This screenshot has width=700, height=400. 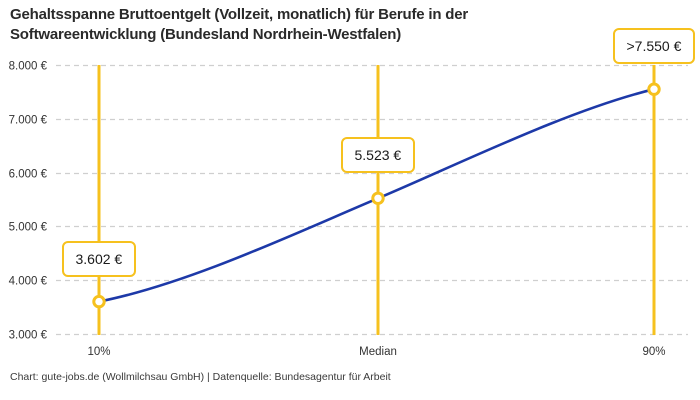 I want to click on callout-value-label: 5.523 €, so click(x=378, y=155).